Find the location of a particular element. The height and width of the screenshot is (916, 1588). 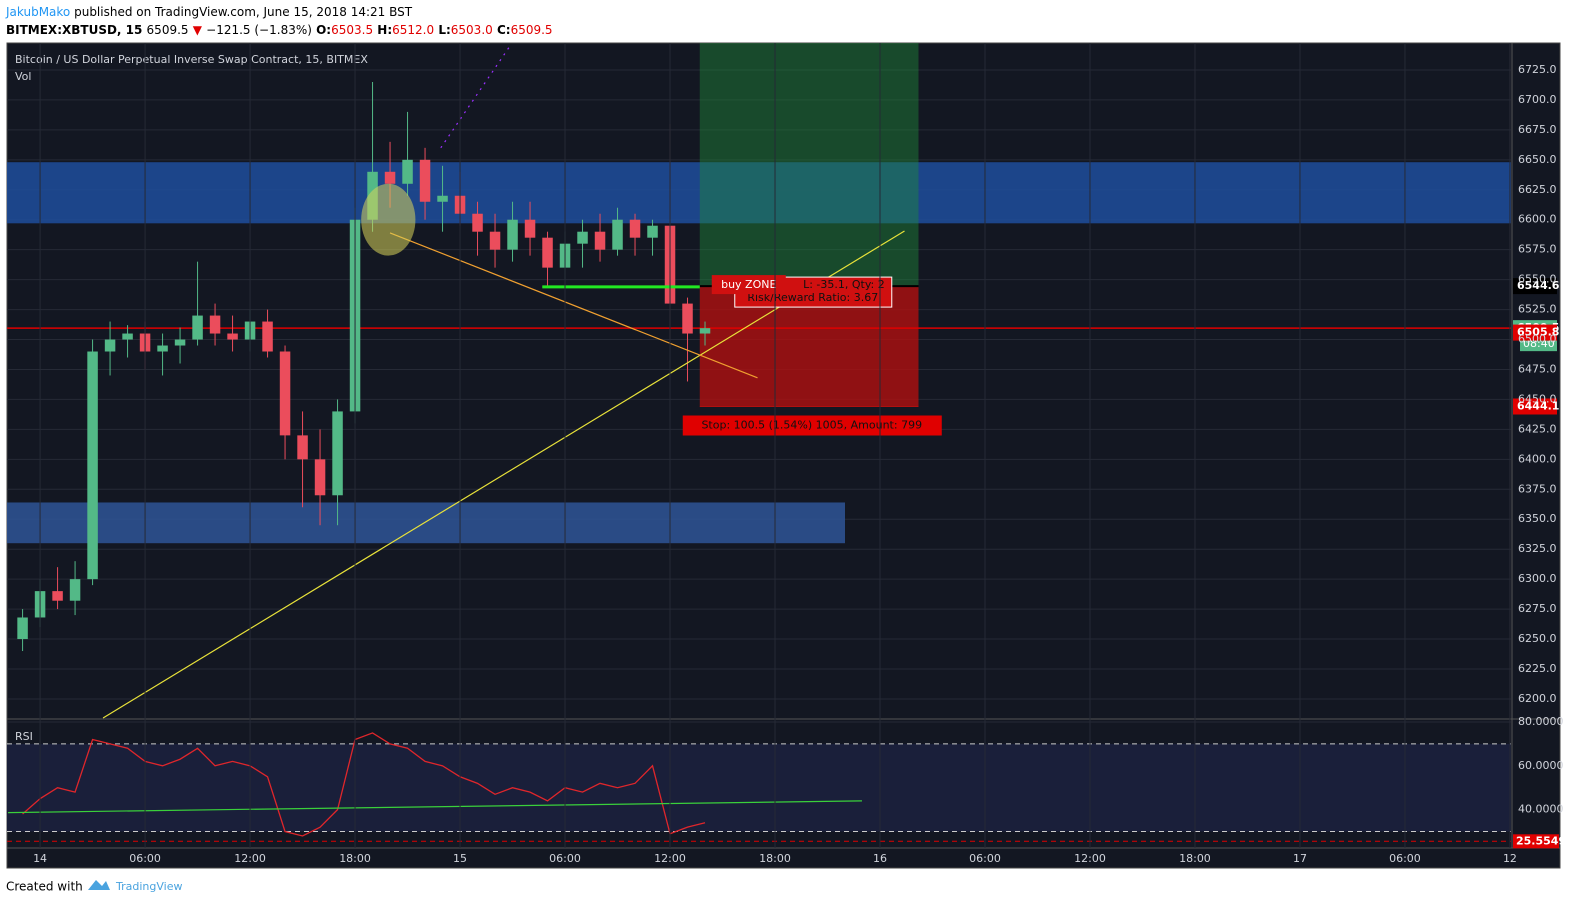

rsi-band is located at coordinates (759, 787).